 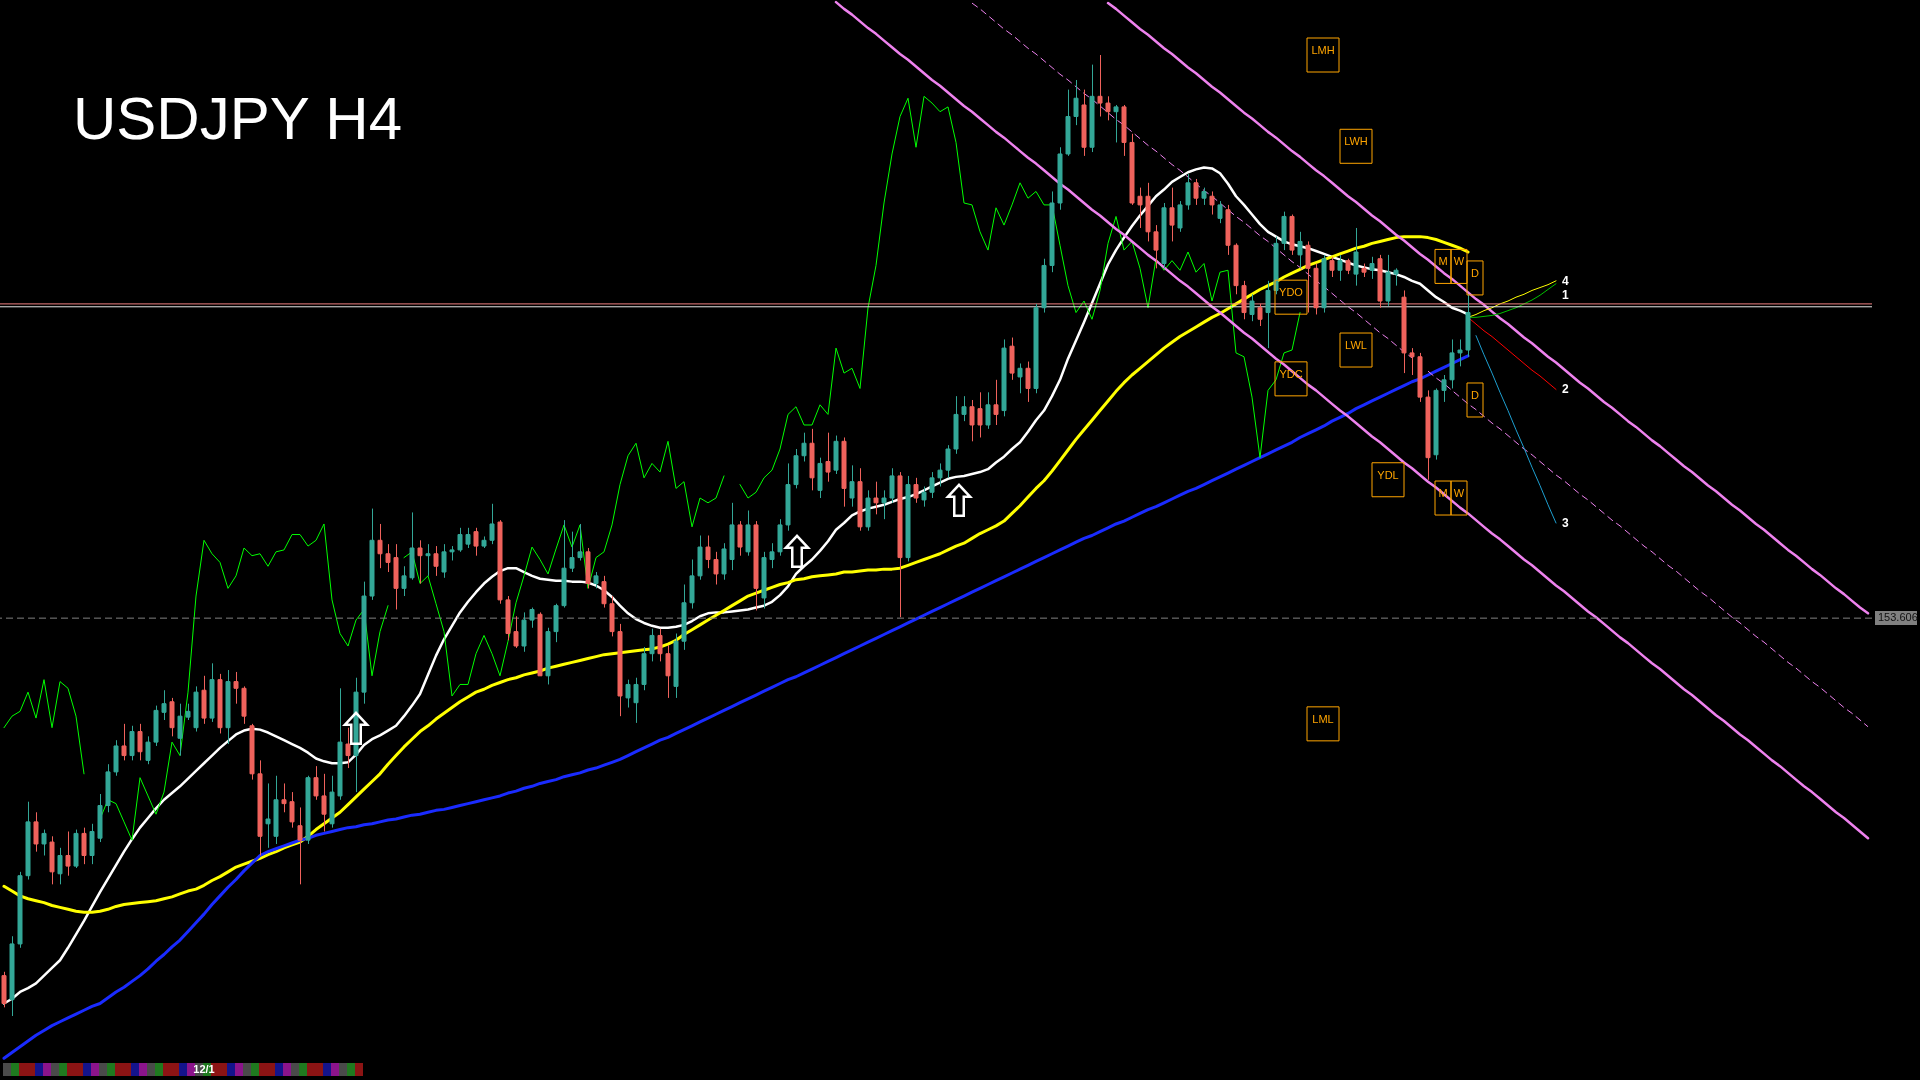 I want to click on series-label: 3, so click(x=1565, y=523).